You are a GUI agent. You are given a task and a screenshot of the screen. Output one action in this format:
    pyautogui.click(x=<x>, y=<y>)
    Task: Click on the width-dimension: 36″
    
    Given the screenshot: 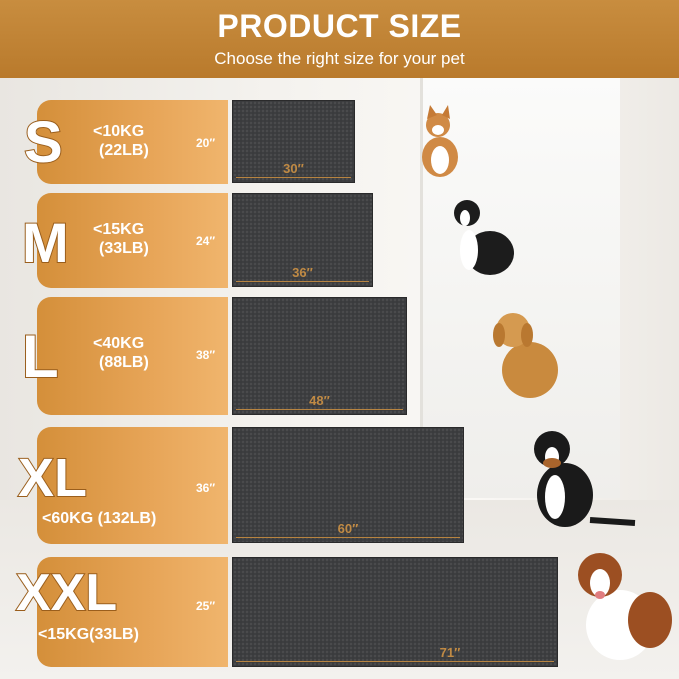 What is the action you would take?
    pyautogui.click(x=302, y=272)
    